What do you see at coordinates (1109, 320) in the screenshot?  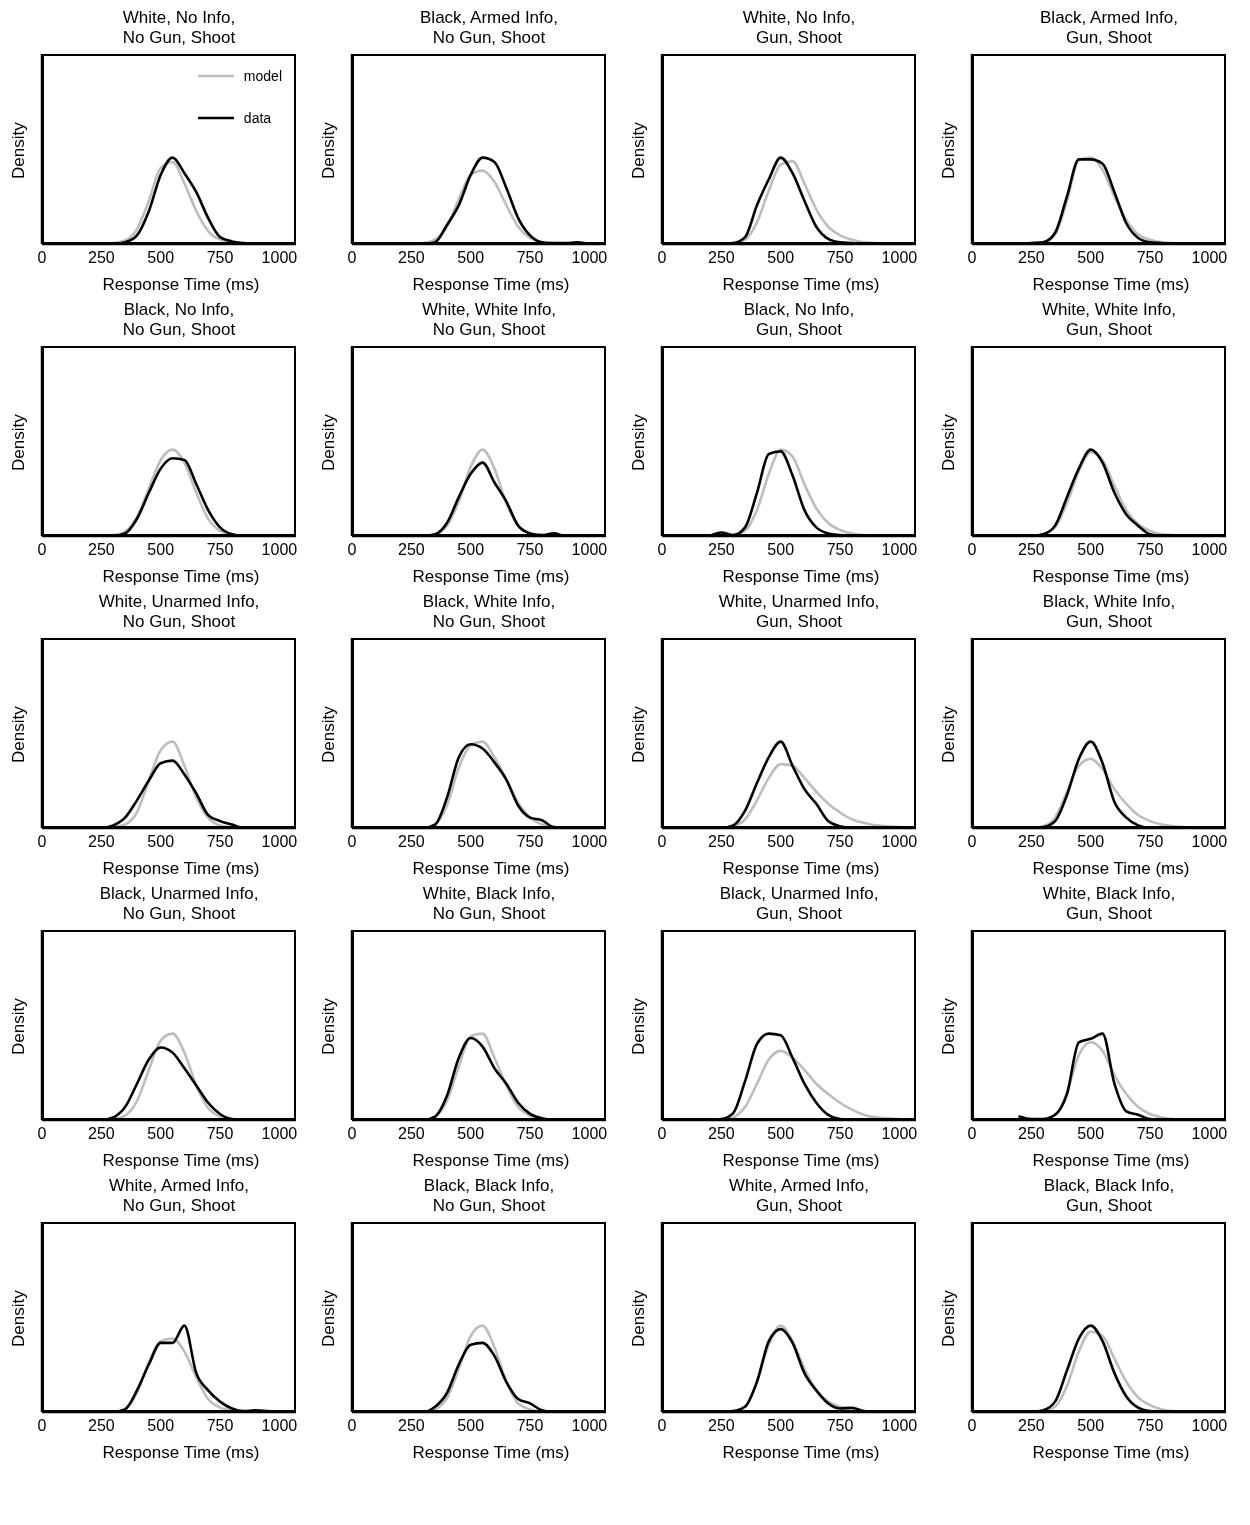 I see `chart-title: White, White Info, Gun, Shoot` at bounding box center [1109, 320].